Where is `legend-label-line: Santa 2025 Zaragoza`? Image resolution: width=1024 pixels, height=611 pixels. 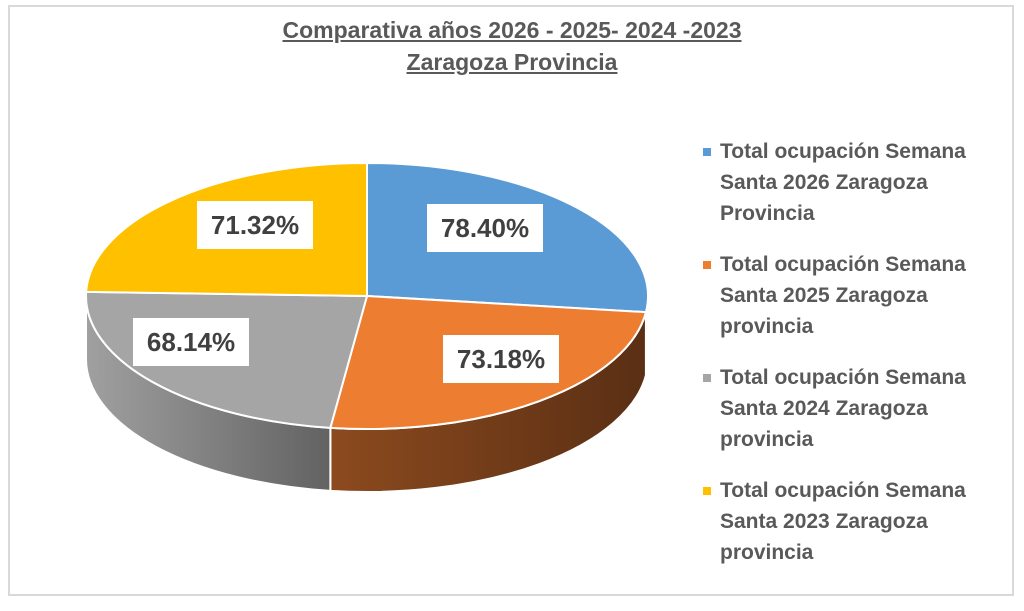
legend-label-line: Santa 2025 Zaragoza is located at coordinates (824, 295).